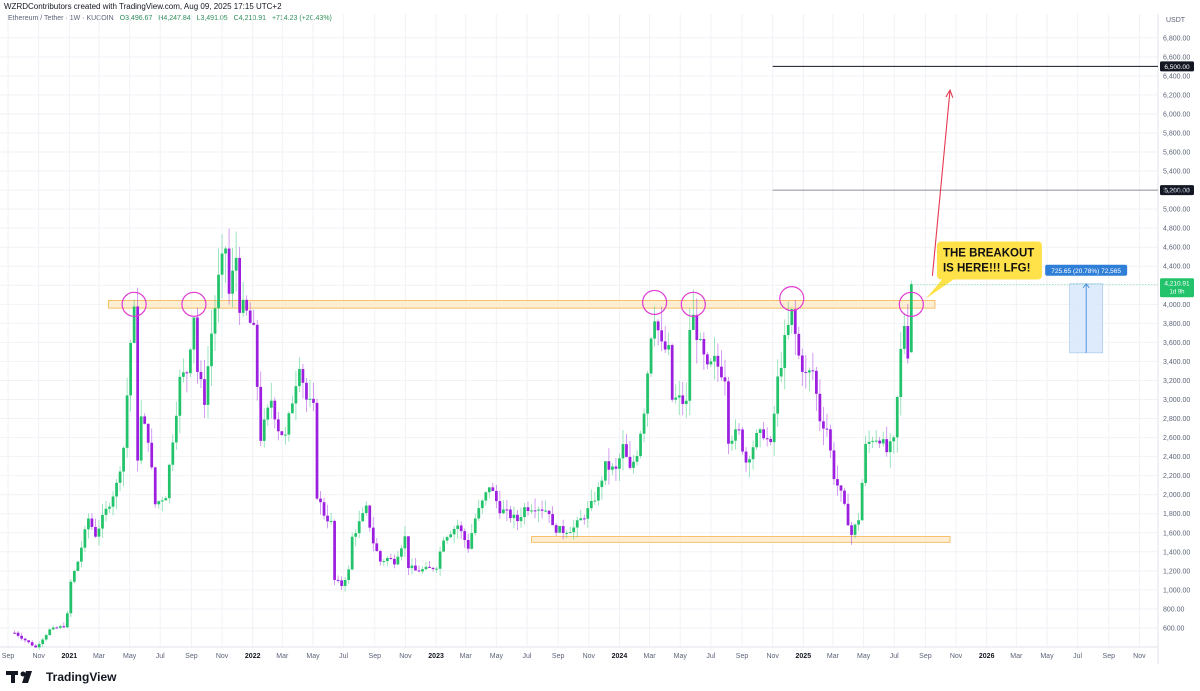 The image size is (1200, 691). Describe the element at coordinates (1176, 57) in the screenshot. I see `y-tick-label: 6,600.00` at that location.